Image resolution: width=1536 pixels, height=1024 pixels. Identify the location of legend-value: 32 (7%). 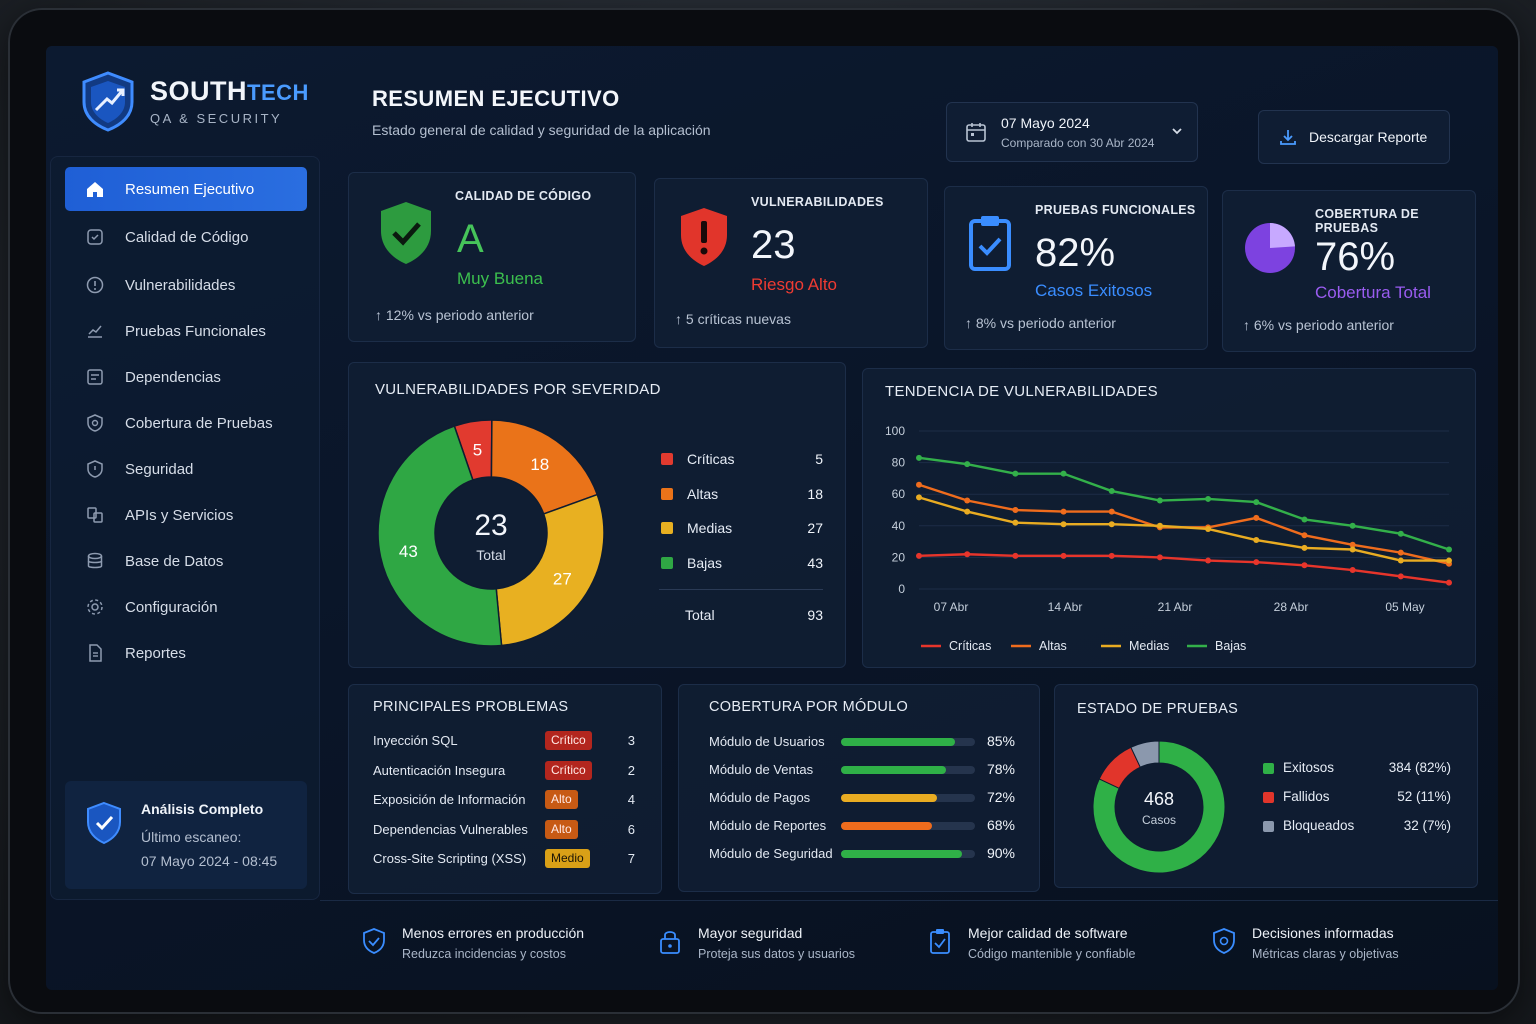
(1427, 825).